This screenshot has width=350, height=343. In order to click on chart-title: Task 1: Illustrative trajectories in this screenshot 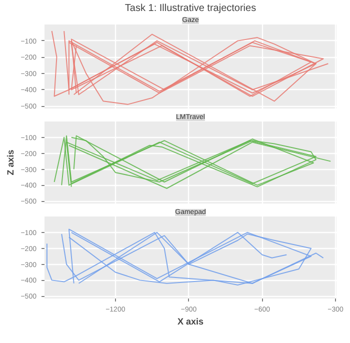, I will do `click(190, 8)`.